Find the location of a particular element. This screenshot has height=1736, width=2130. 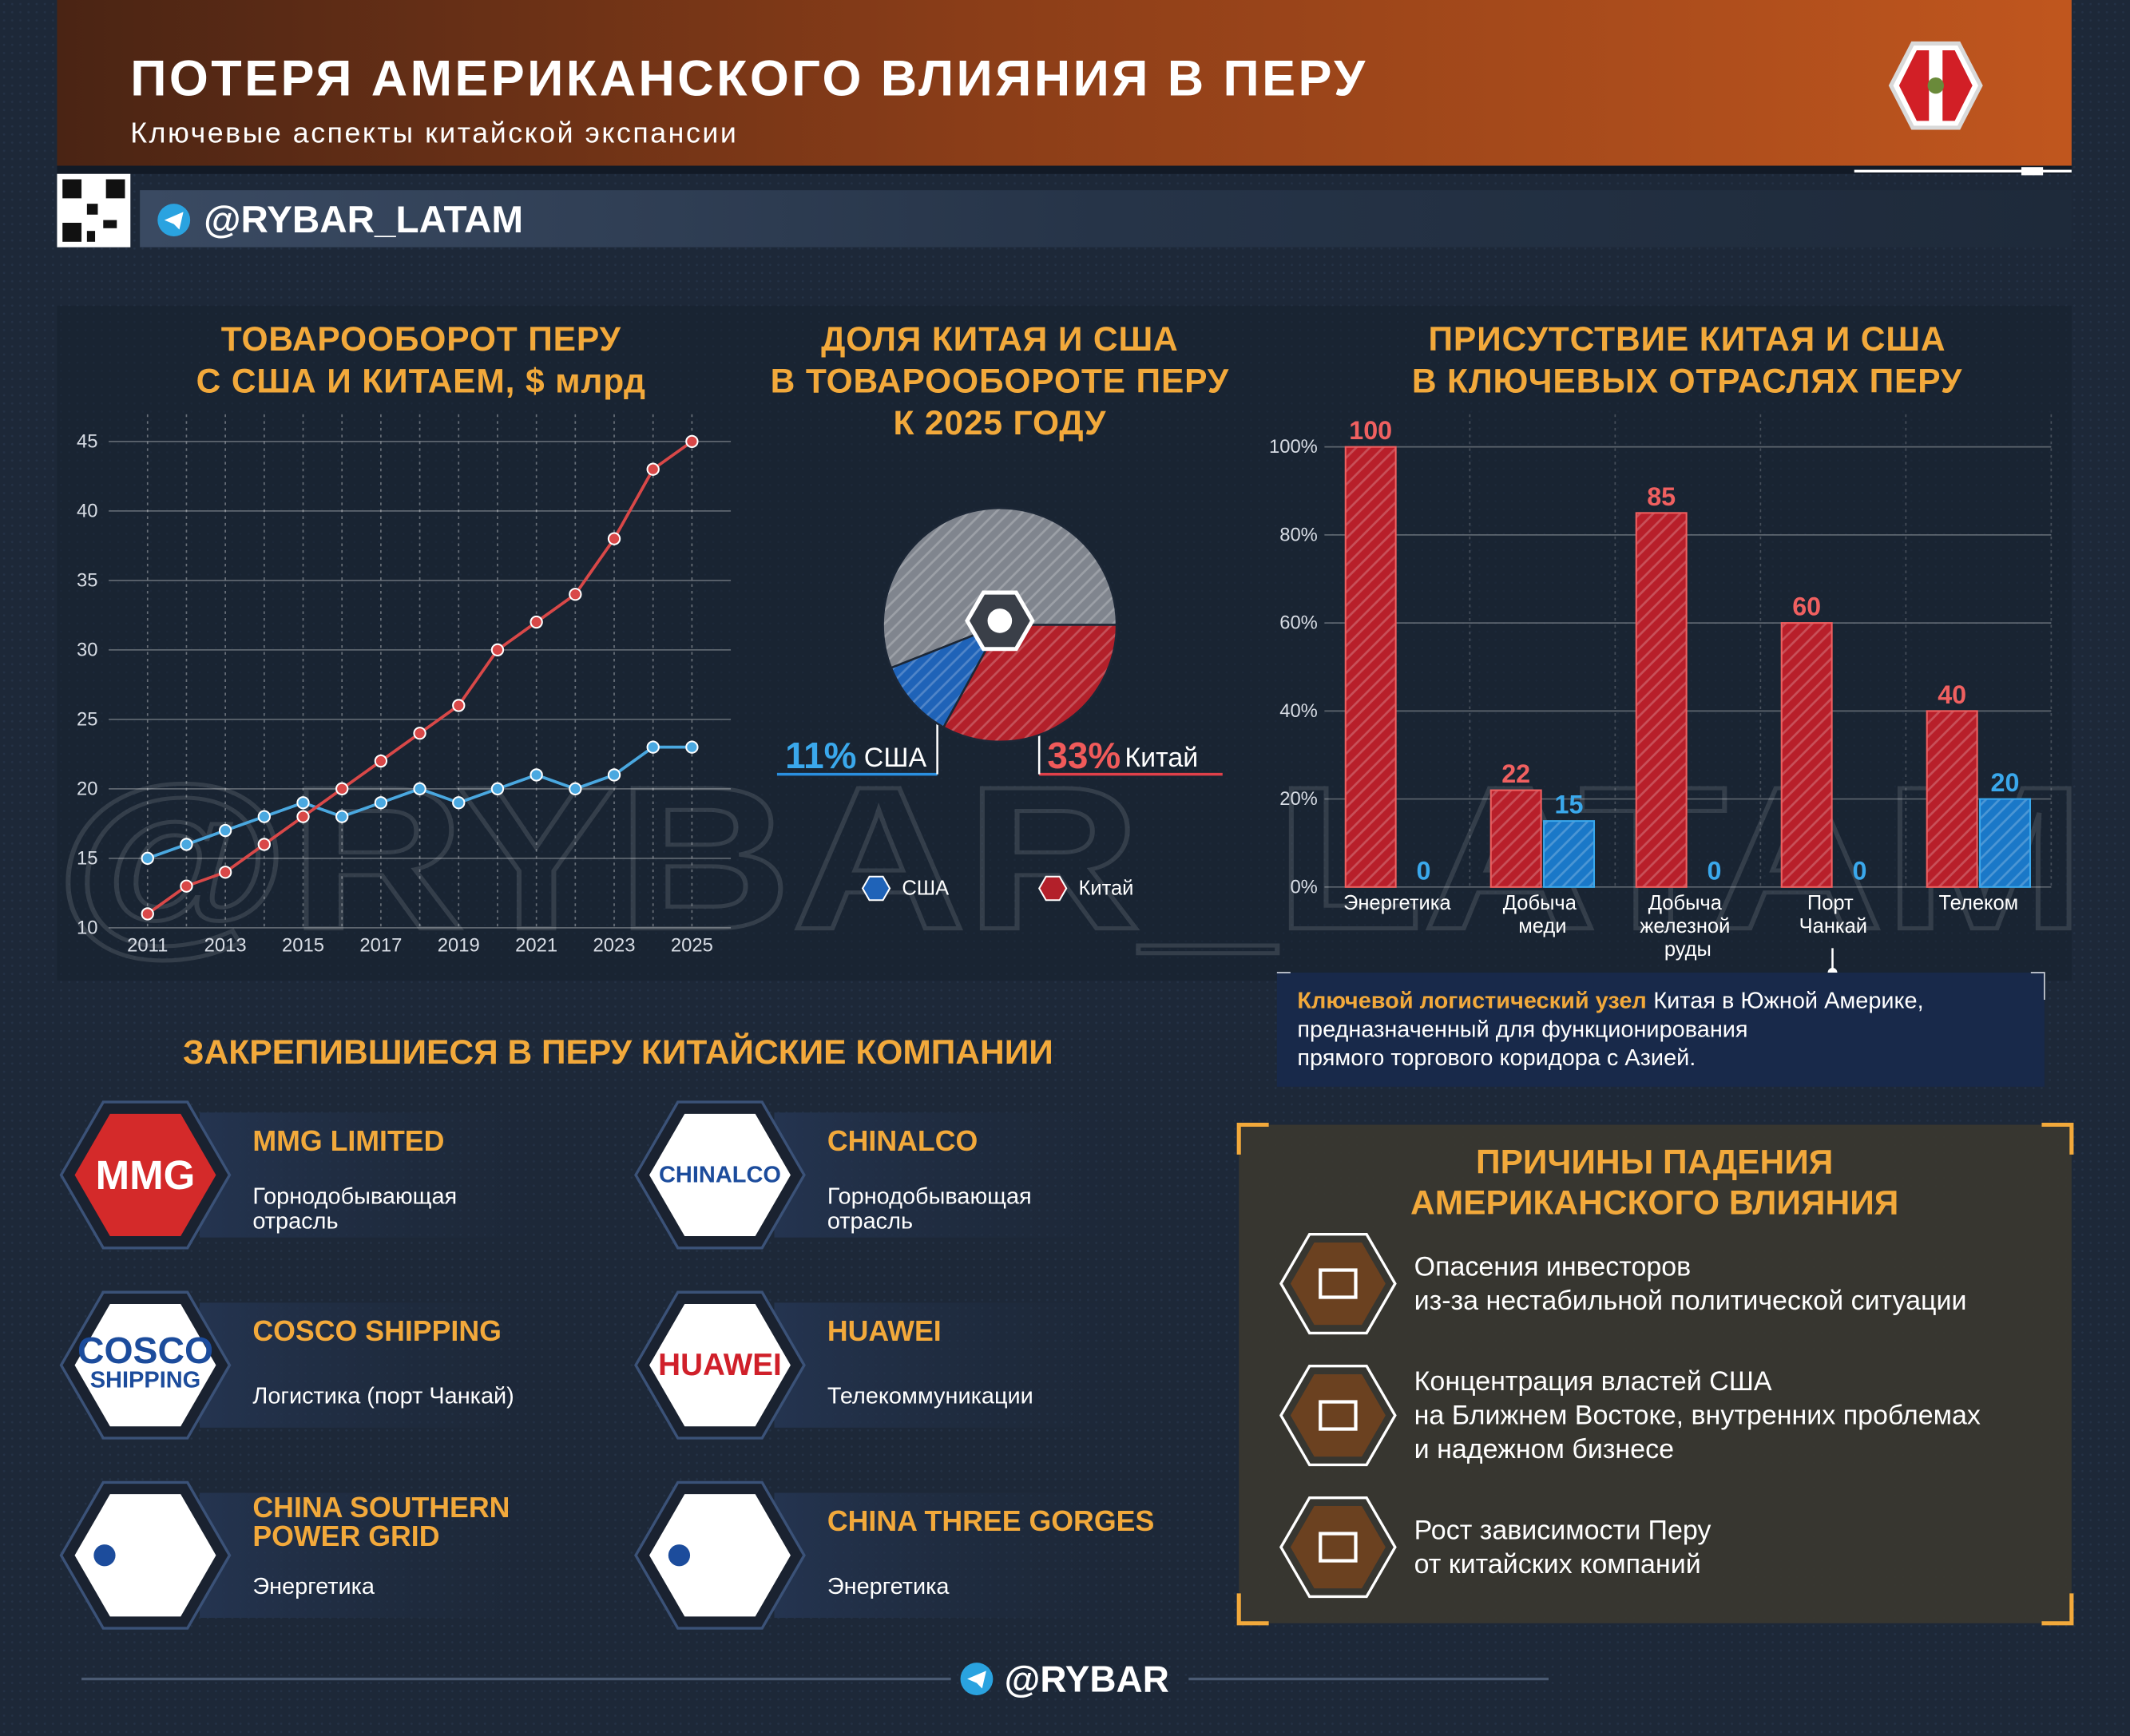

reasons-corners is located at coordinates (1655, 1374).